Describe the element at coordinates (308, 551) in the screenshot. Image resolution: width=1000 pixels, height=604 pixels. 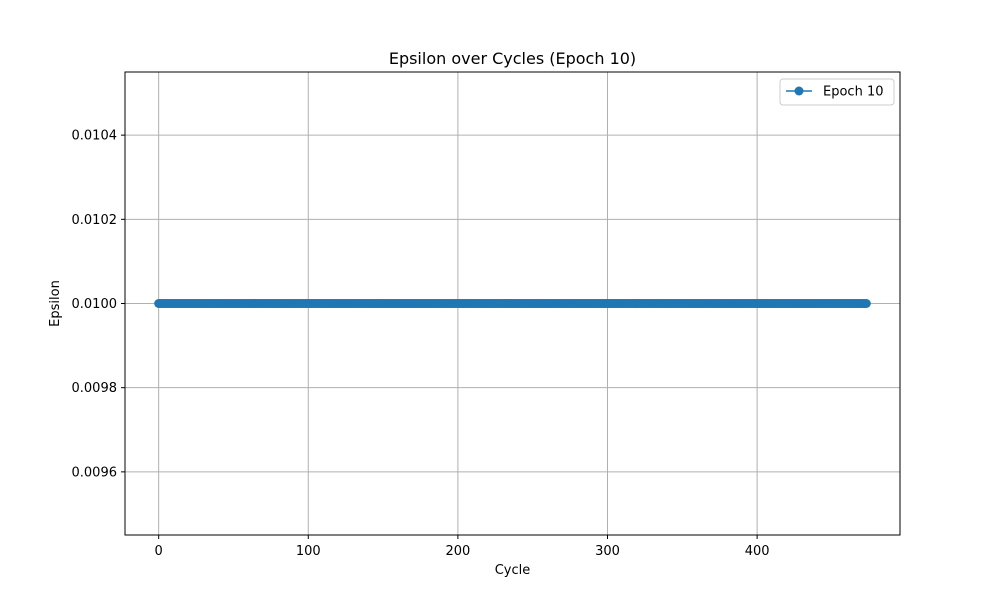
I see `x-tick-label: 100` at that location.